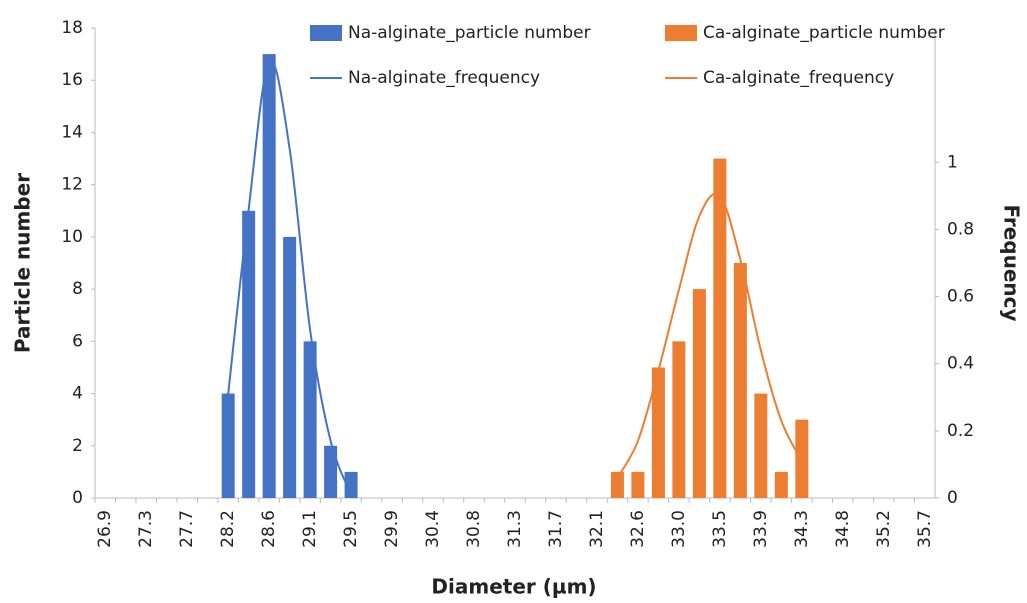 This screenshot has width=1027, height=603. I want to click on x-tick-label: 35.2, so click(884, 529).